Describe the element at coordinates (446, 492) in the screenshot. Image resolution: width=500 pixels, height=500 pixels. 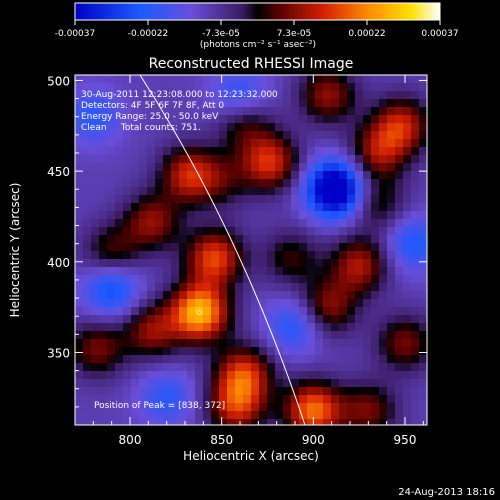
I see `footer-date: 24-Aug-2013 18:16` at that location.